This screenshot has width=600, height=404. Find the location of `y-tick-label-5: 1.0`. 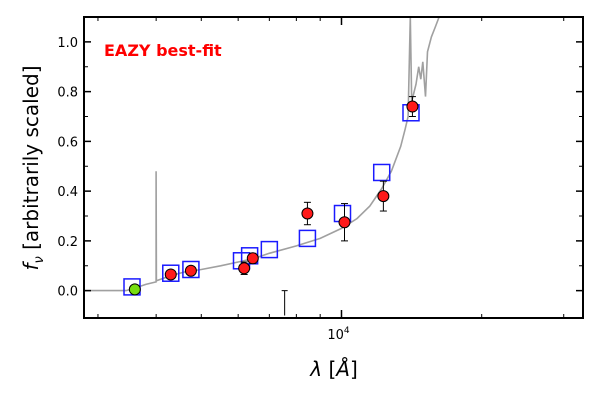

y-tick-label-5: 1.0 is located at coordinates (67, 43).